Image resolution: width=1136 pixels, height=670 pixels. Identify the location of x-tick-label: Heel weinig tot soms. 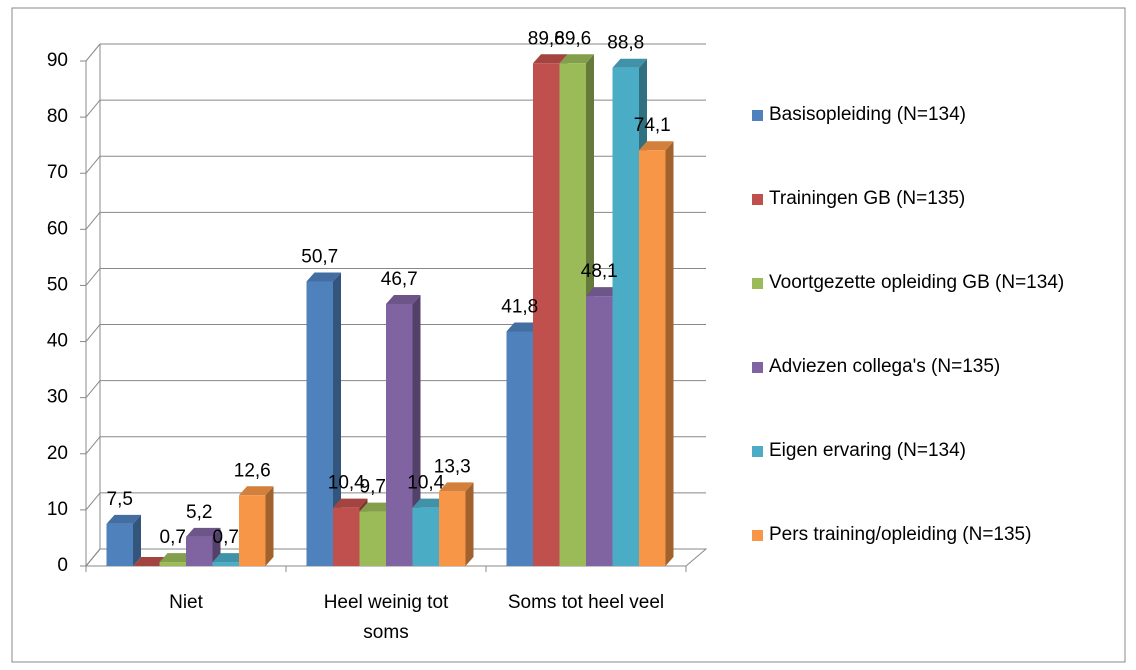
(386, 617).